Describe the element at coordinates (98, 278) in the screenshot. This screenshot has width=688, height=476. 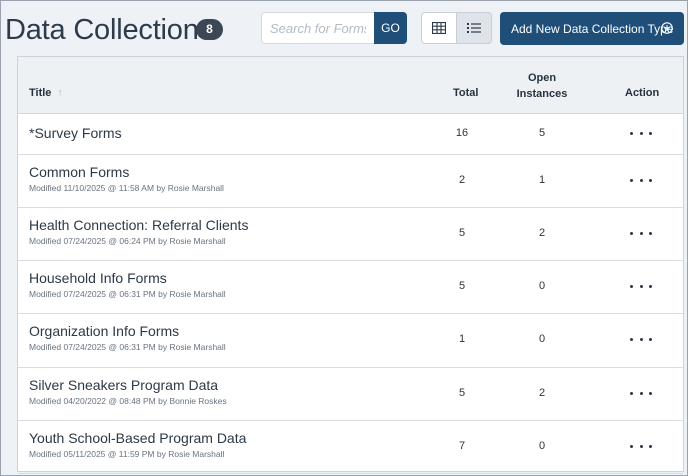
I see `row-title: Household Info Forms` at that location.